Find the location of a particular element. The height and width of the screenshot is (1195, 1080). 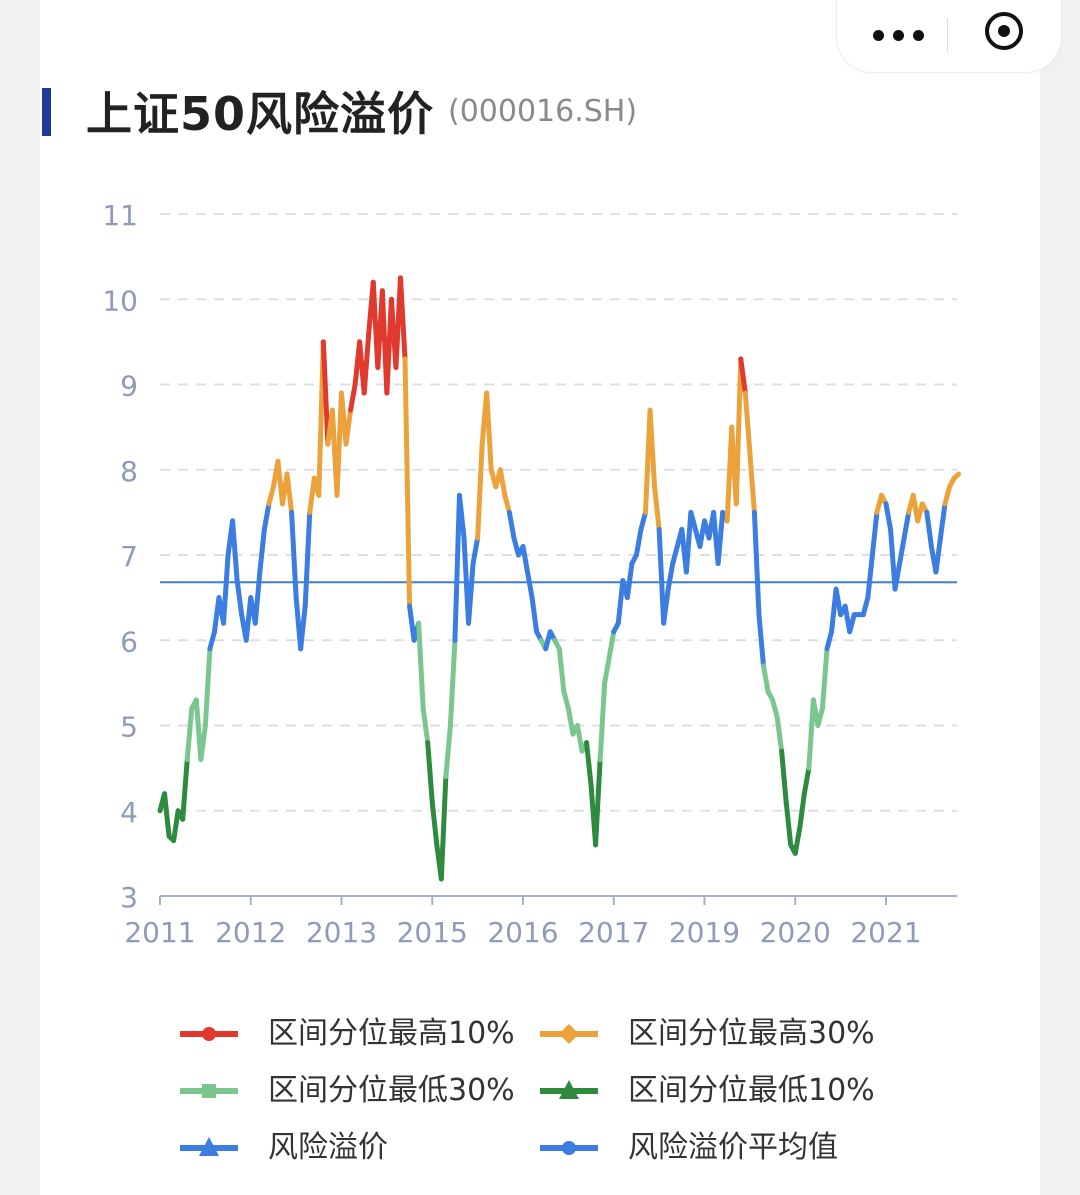

more-dots-icon is located at coordinates (907, 35).